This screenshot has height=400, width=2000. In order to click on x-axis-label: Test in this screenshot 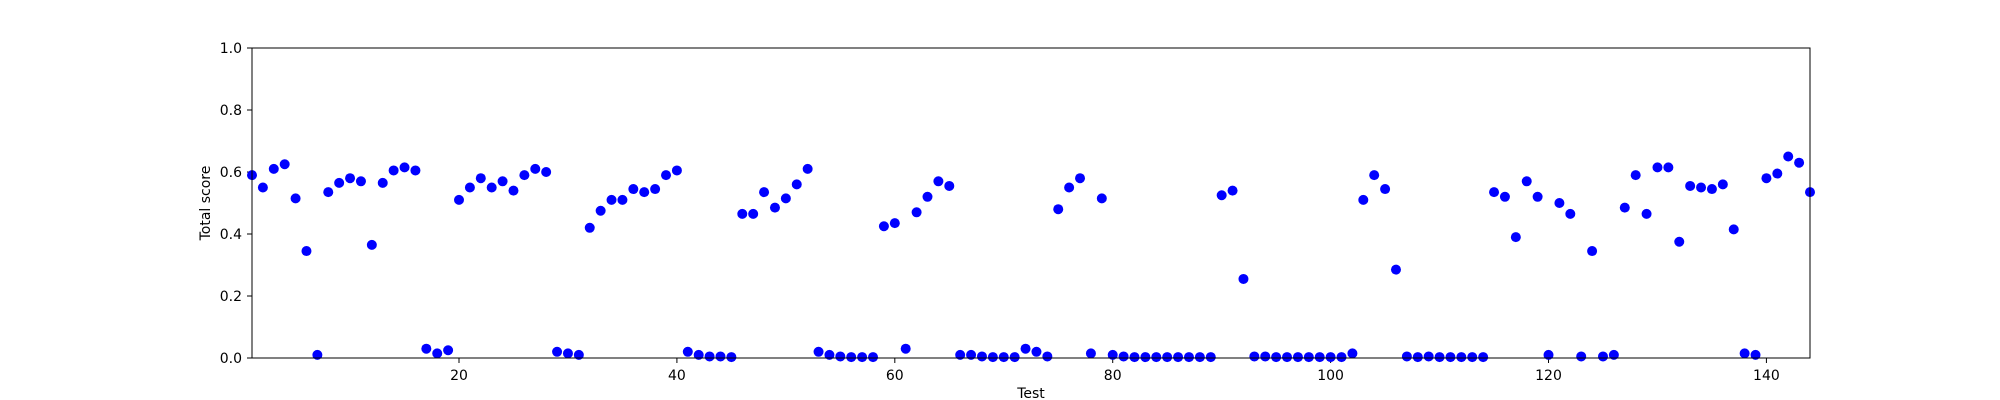, I will do `click(1030, 393)`.